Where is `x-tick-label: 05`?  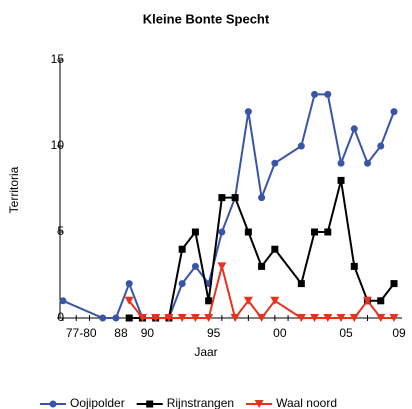
x-tick-label: 05 is located at coordinates (346, 333).